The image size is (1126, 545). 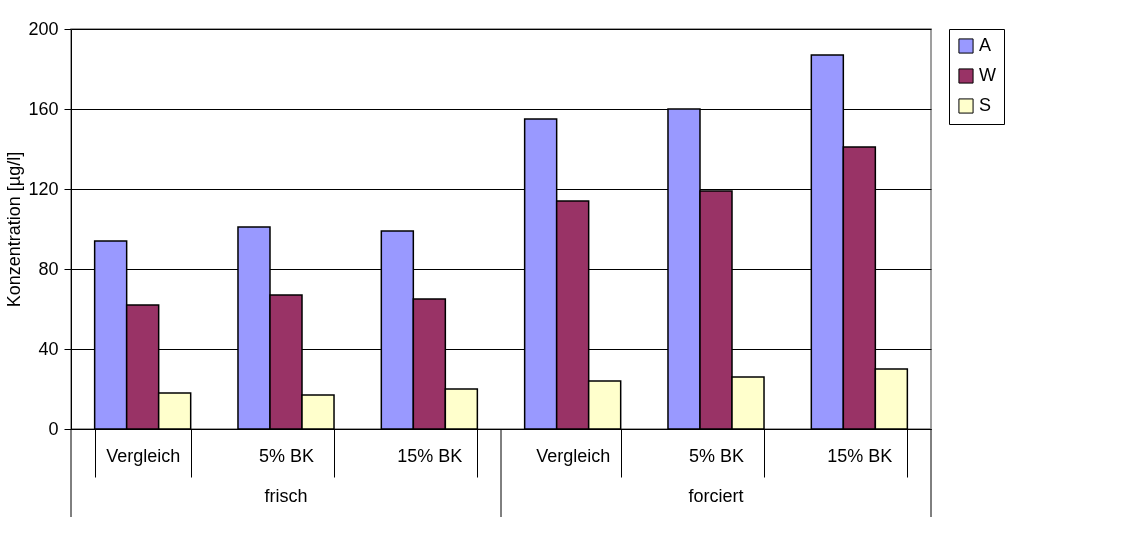 What do you see at coordinates (985, 45) in the screenshot?
I see `legend-label: A` at bounding box center [985, 45].